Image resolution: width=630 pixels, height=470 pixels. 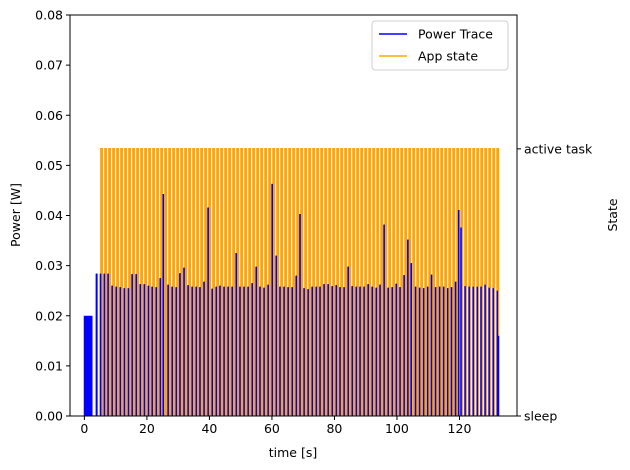 What do you see at coordinates (147, 428) in the screenshot?
I see `x-tick-label: 20` at bounding box center [147, 428].